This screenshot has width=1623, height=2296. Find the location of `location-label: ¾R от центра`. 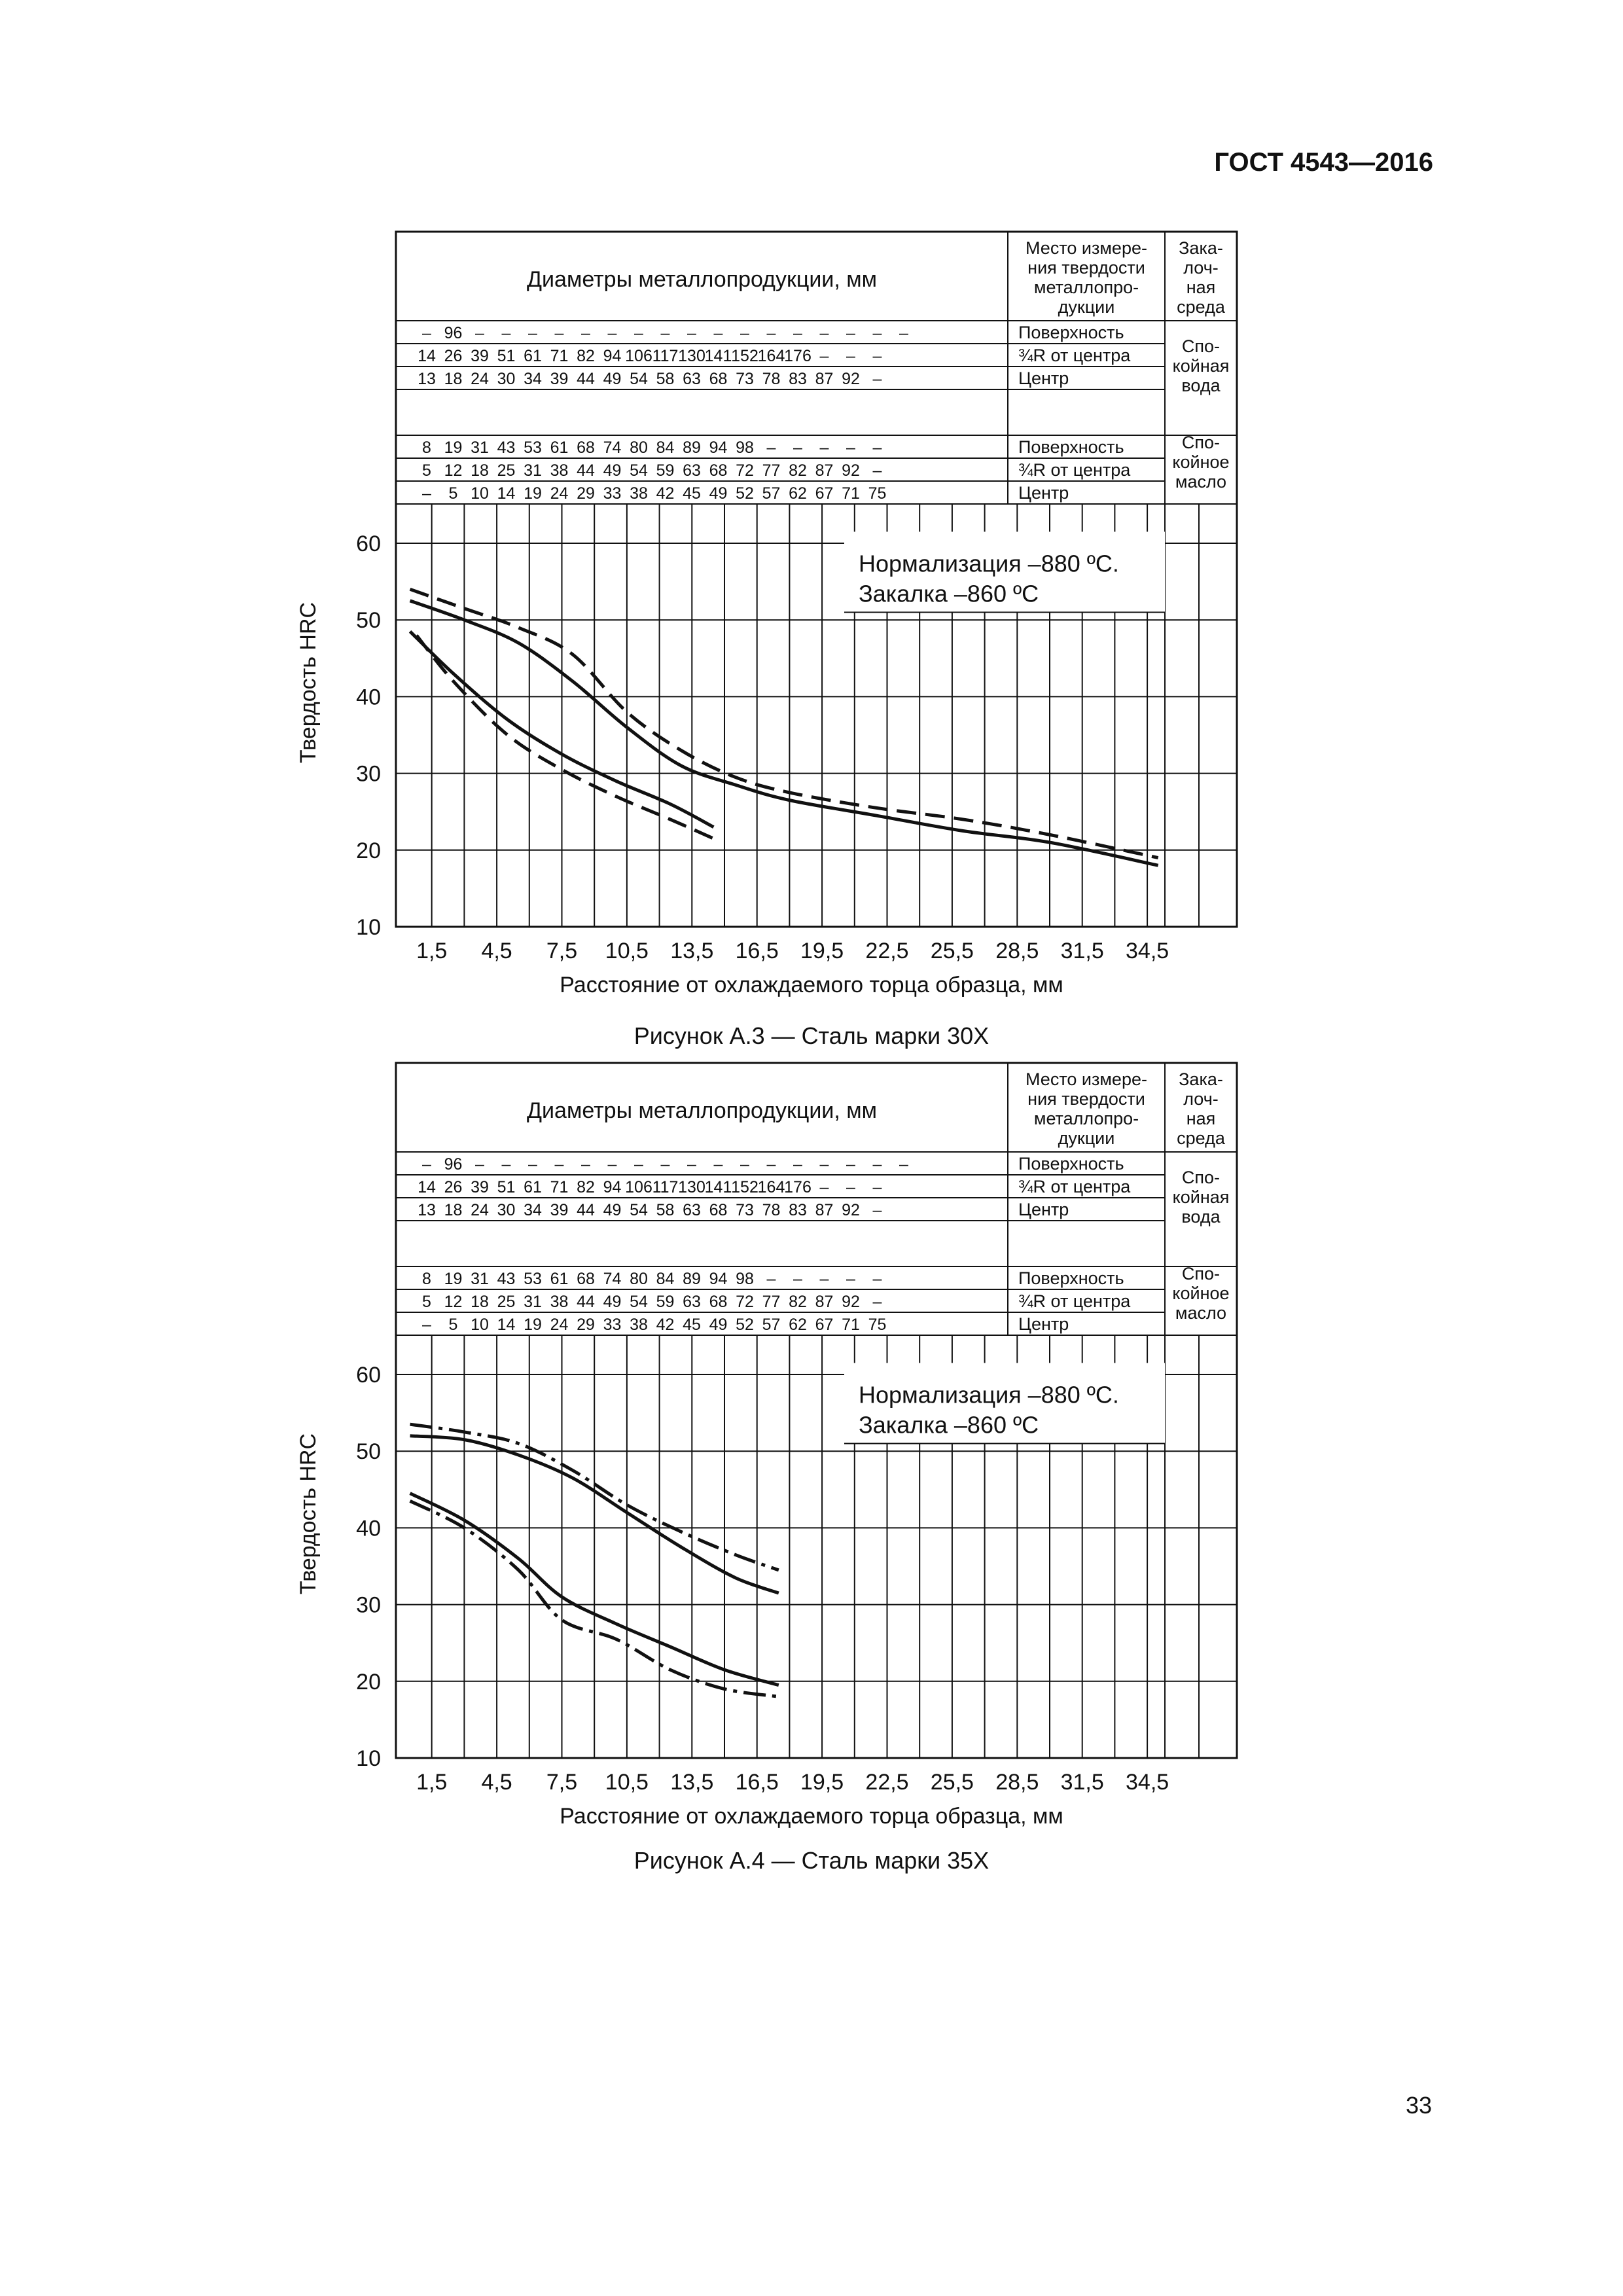

location-label: ¾R от центра is located at coordinates (1074, 355).